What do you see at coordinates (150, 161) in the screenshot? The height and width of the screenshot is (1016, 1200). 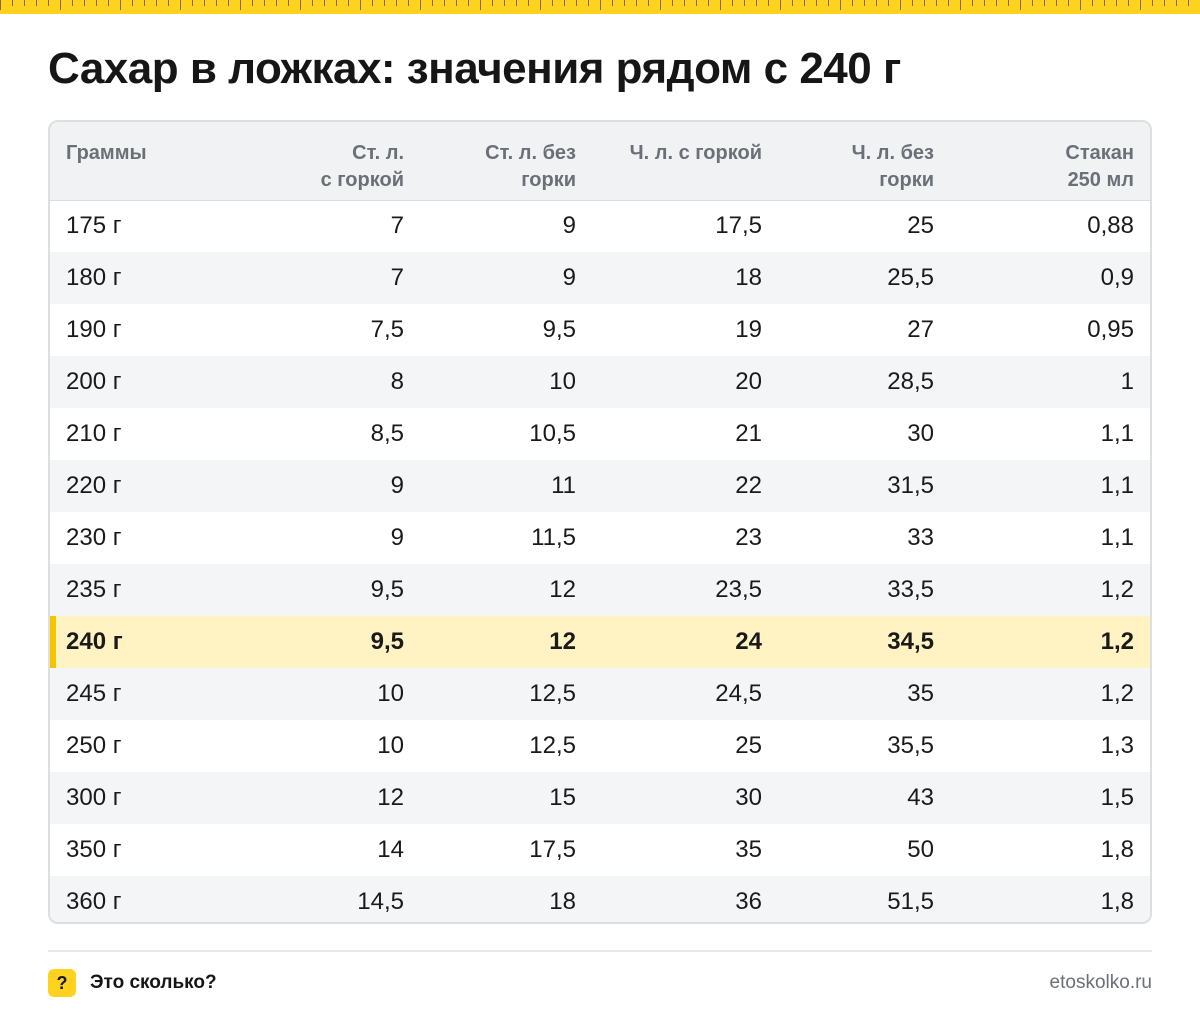 I see `column-header: Граммы` at bounding box center [150, 161].